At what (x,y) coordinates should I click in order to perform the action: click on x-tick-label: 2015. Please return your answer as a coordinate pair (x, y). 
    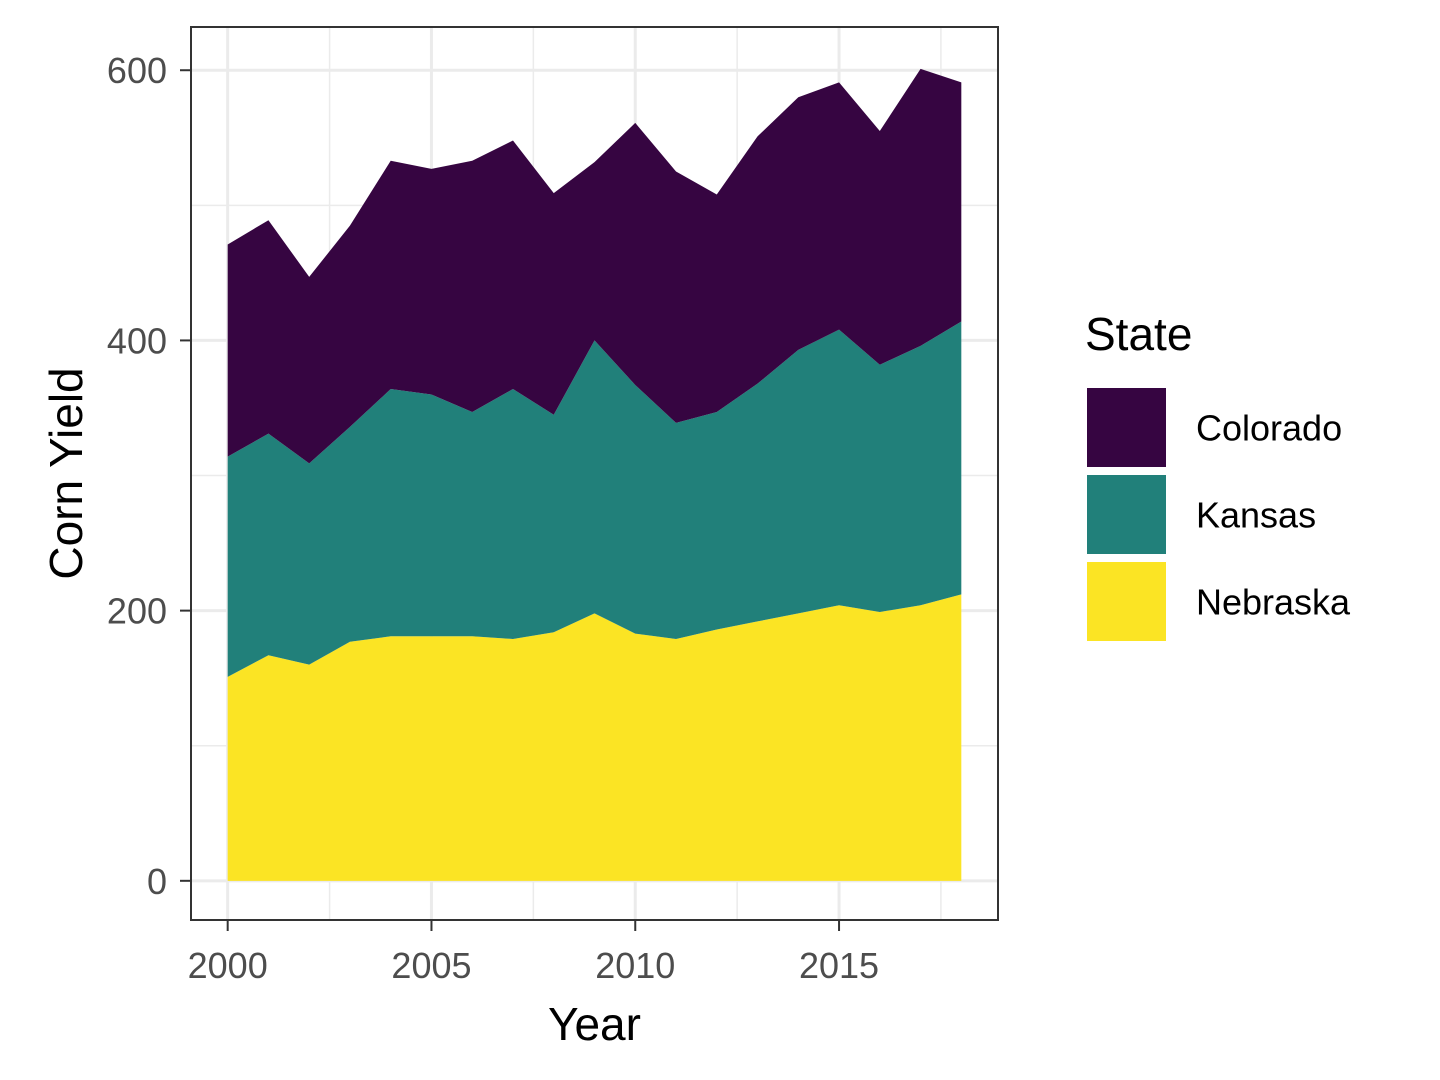
    Looking at the image, I should click on (839, 965).